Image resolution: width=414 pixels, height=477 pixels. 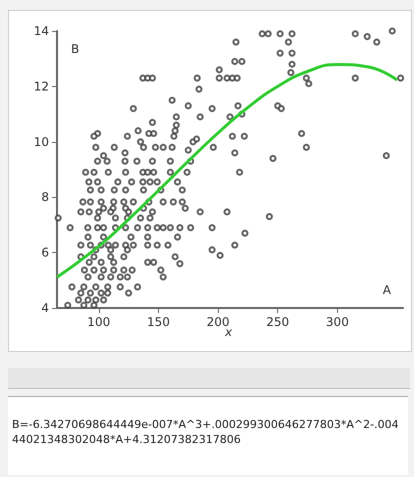 I want to click on x-tick-label: 250, so click(x=278, y=322).